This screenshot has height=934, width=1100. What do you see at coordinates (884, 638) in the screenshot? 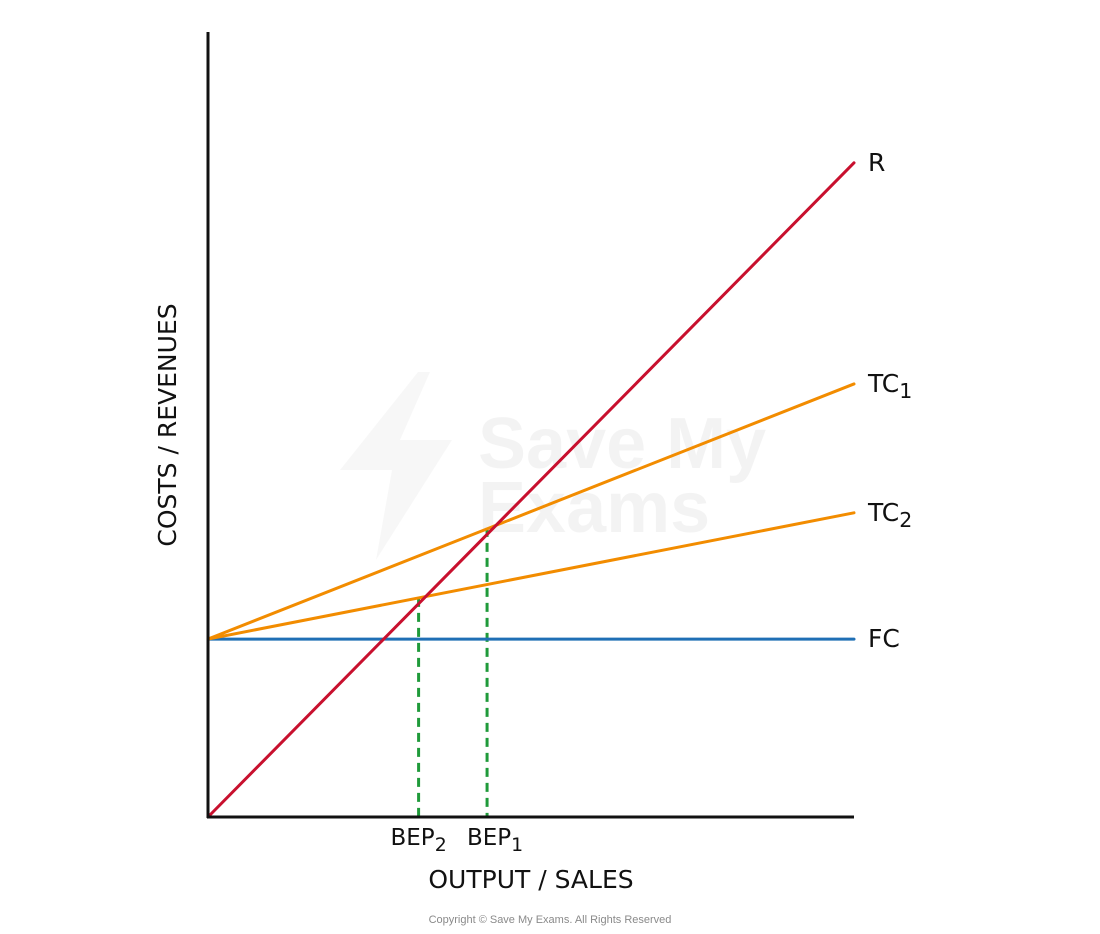
I see `series-label-fc: FC` at bounding box center [884, 638].